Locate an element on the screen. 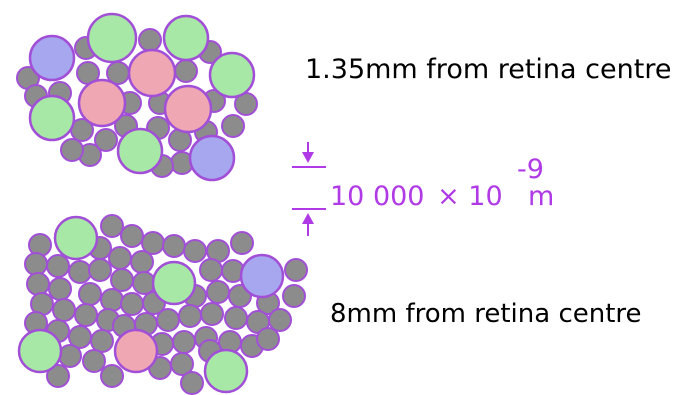 This screenshot has width=689, height=395. scale-bar: 10 000 × 10 -9 m is located at coordinates (423, 189).